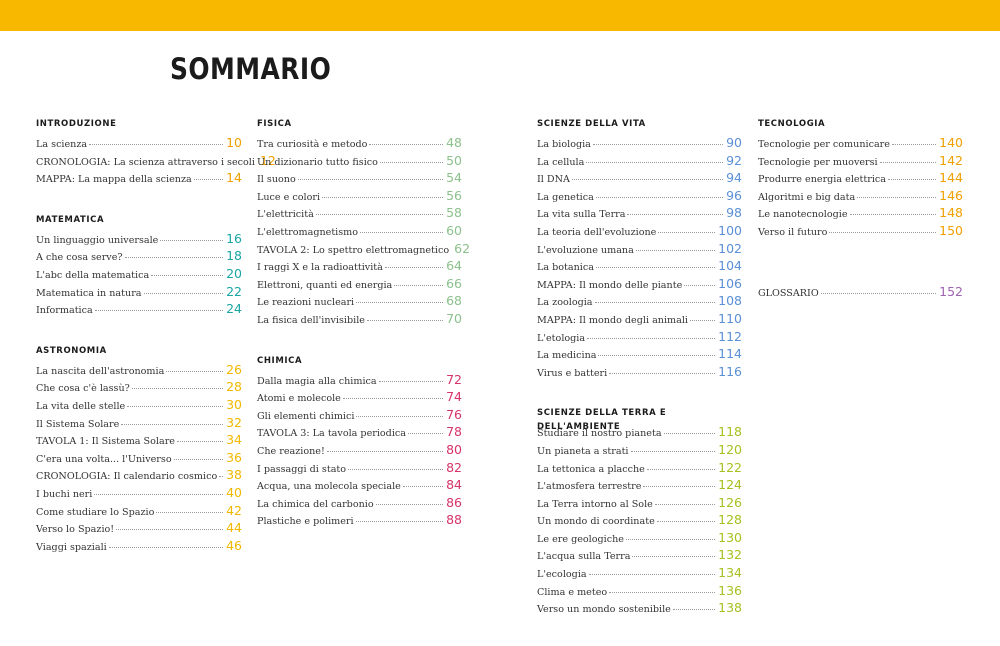 This screenshot has height=646, width=1000. Describe the element at coordinates (139, 546) in the screenshot. I see `toc-entry: Viaggi spaziali 46` at that location.